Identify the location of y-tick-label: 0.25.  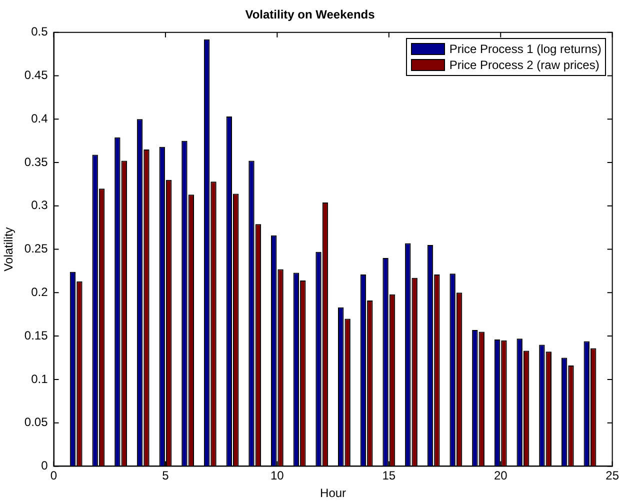
(36, 249).